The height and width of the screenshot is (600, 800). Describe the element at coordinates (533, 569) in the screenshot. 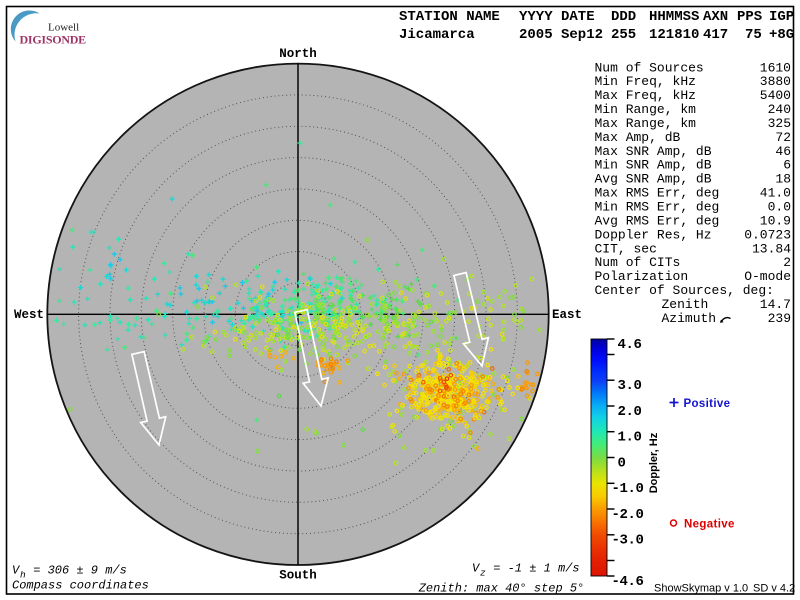

I see `svg-text: = -1 ± 1 m/s` at that location.